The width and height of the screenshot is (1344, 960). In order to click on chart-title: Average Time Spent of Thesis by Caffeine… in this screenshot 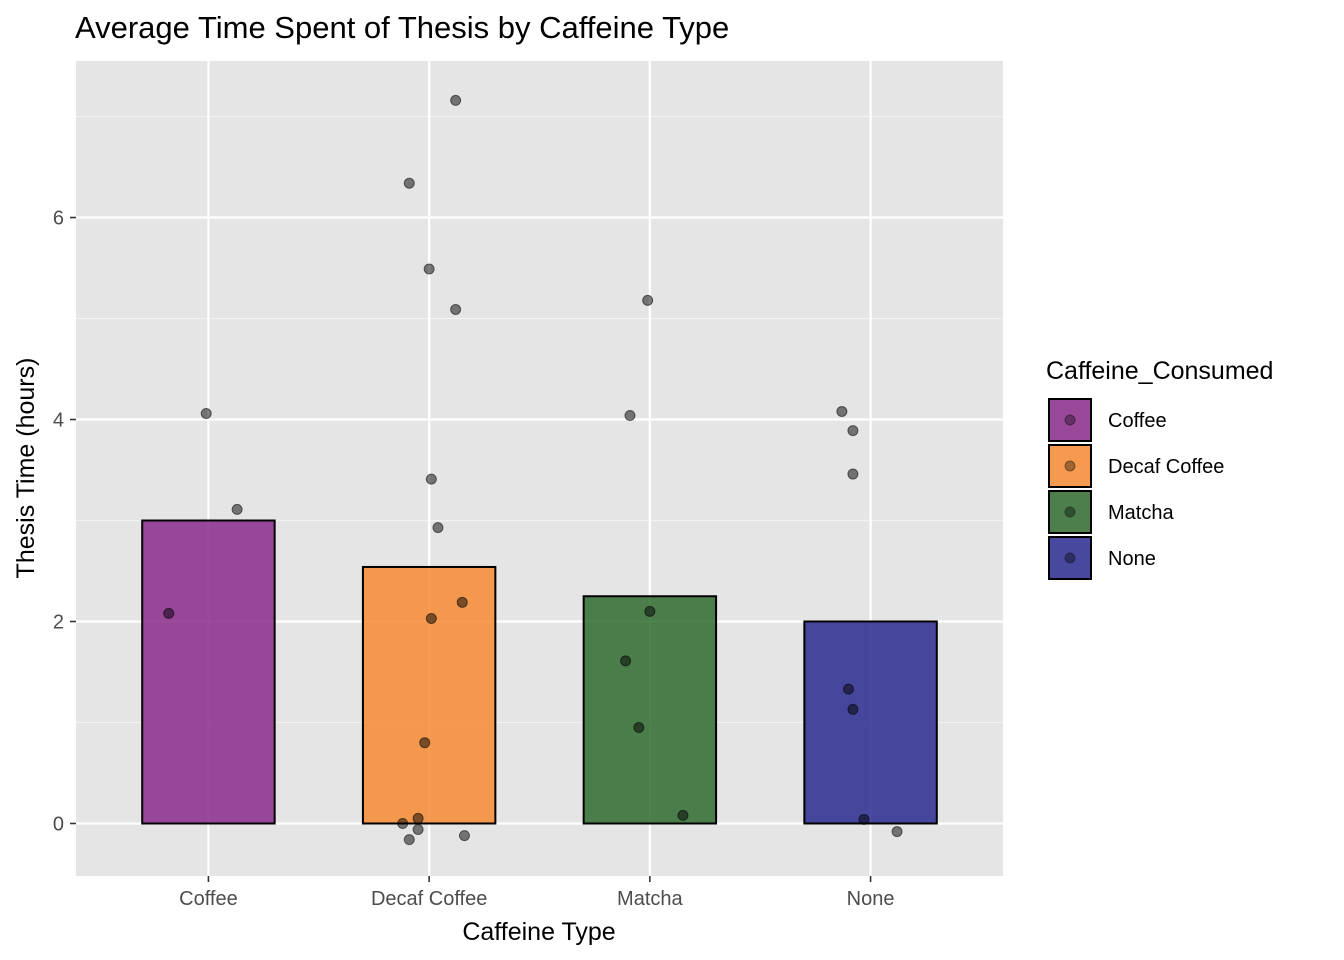, I will do `click(402, 27)`.